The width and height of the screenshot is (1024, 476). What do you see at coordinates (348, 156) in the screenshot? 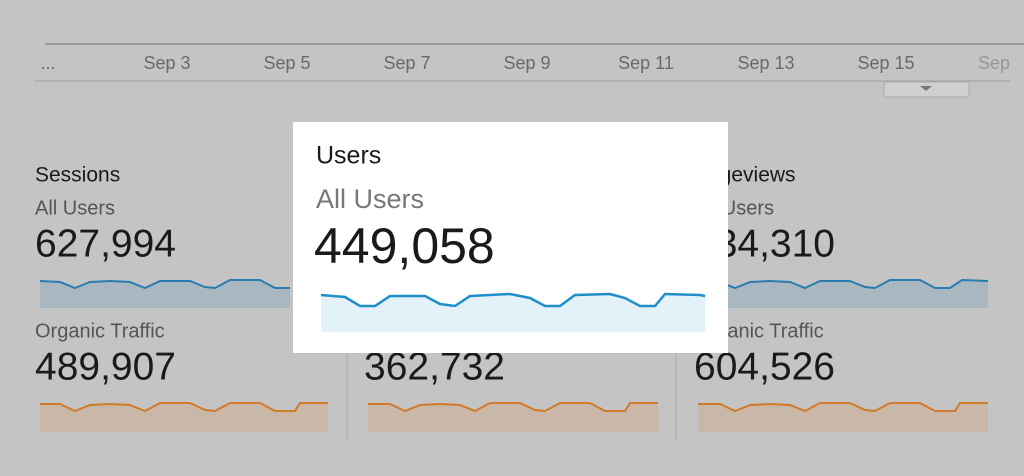
I see `popup-title: Users` at bounding box center [348, 156].